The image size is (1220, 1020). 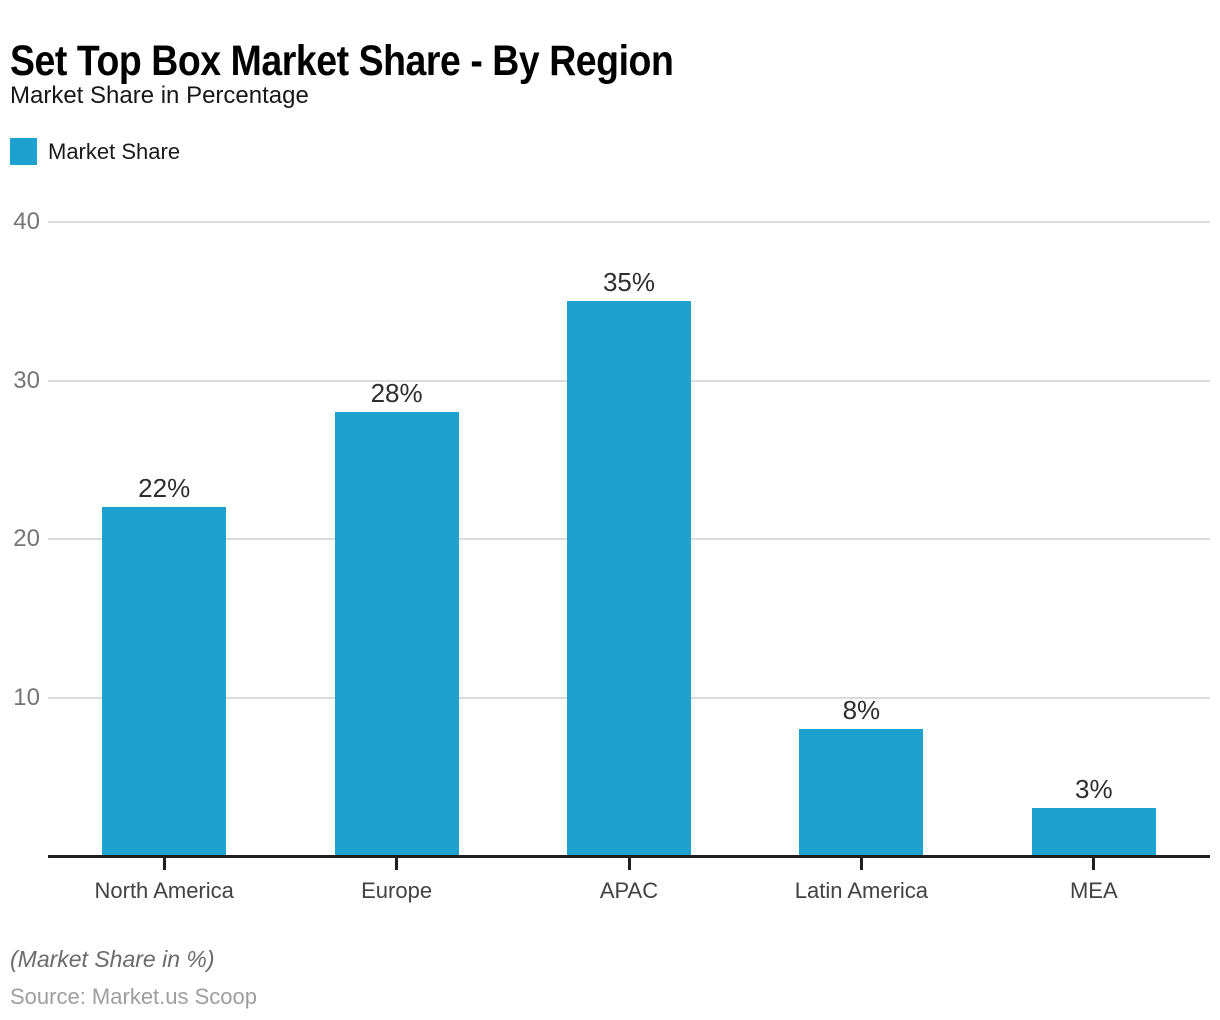 I want to click on bar-value-label: 28%, so click(x=396, y=393).